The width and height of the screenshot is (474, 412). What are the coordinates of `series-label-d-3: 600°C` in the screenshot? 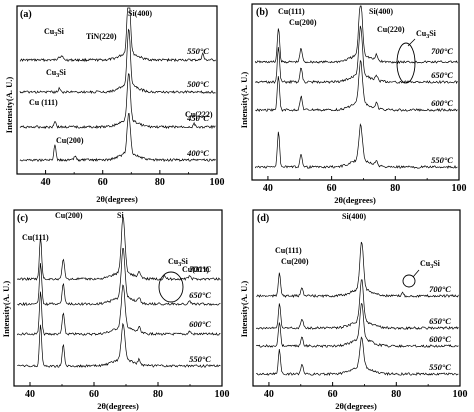 It's located at (440, 339).